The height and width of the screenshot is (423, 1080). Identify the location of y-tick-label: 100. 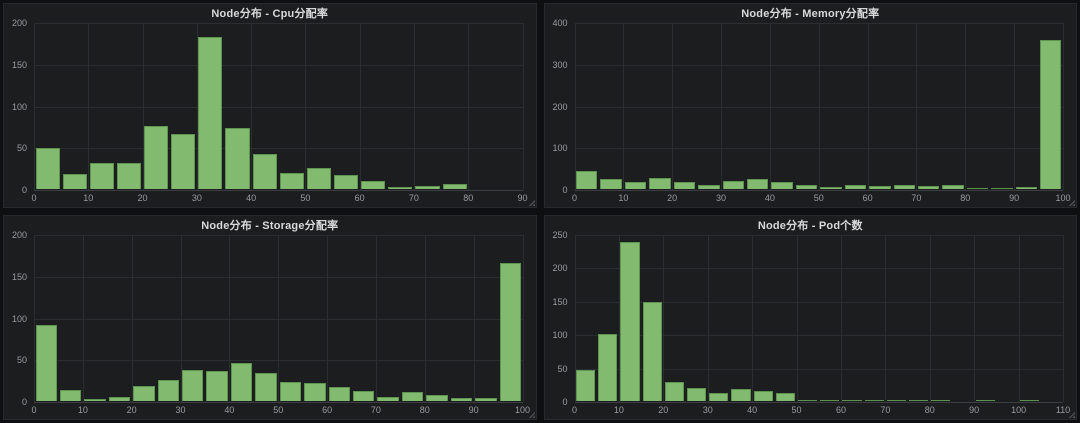
(560, 148).